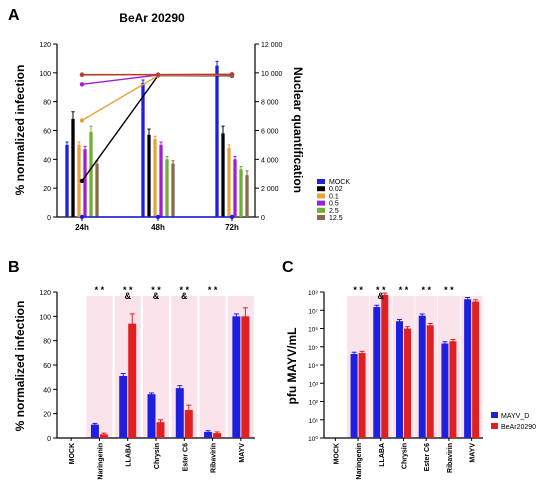 This screenshot has width=550, height=485. Describe the element at coordinates (173, 190) in the screenshot. I see `panel-a-bar-12-5-48h` at that location.